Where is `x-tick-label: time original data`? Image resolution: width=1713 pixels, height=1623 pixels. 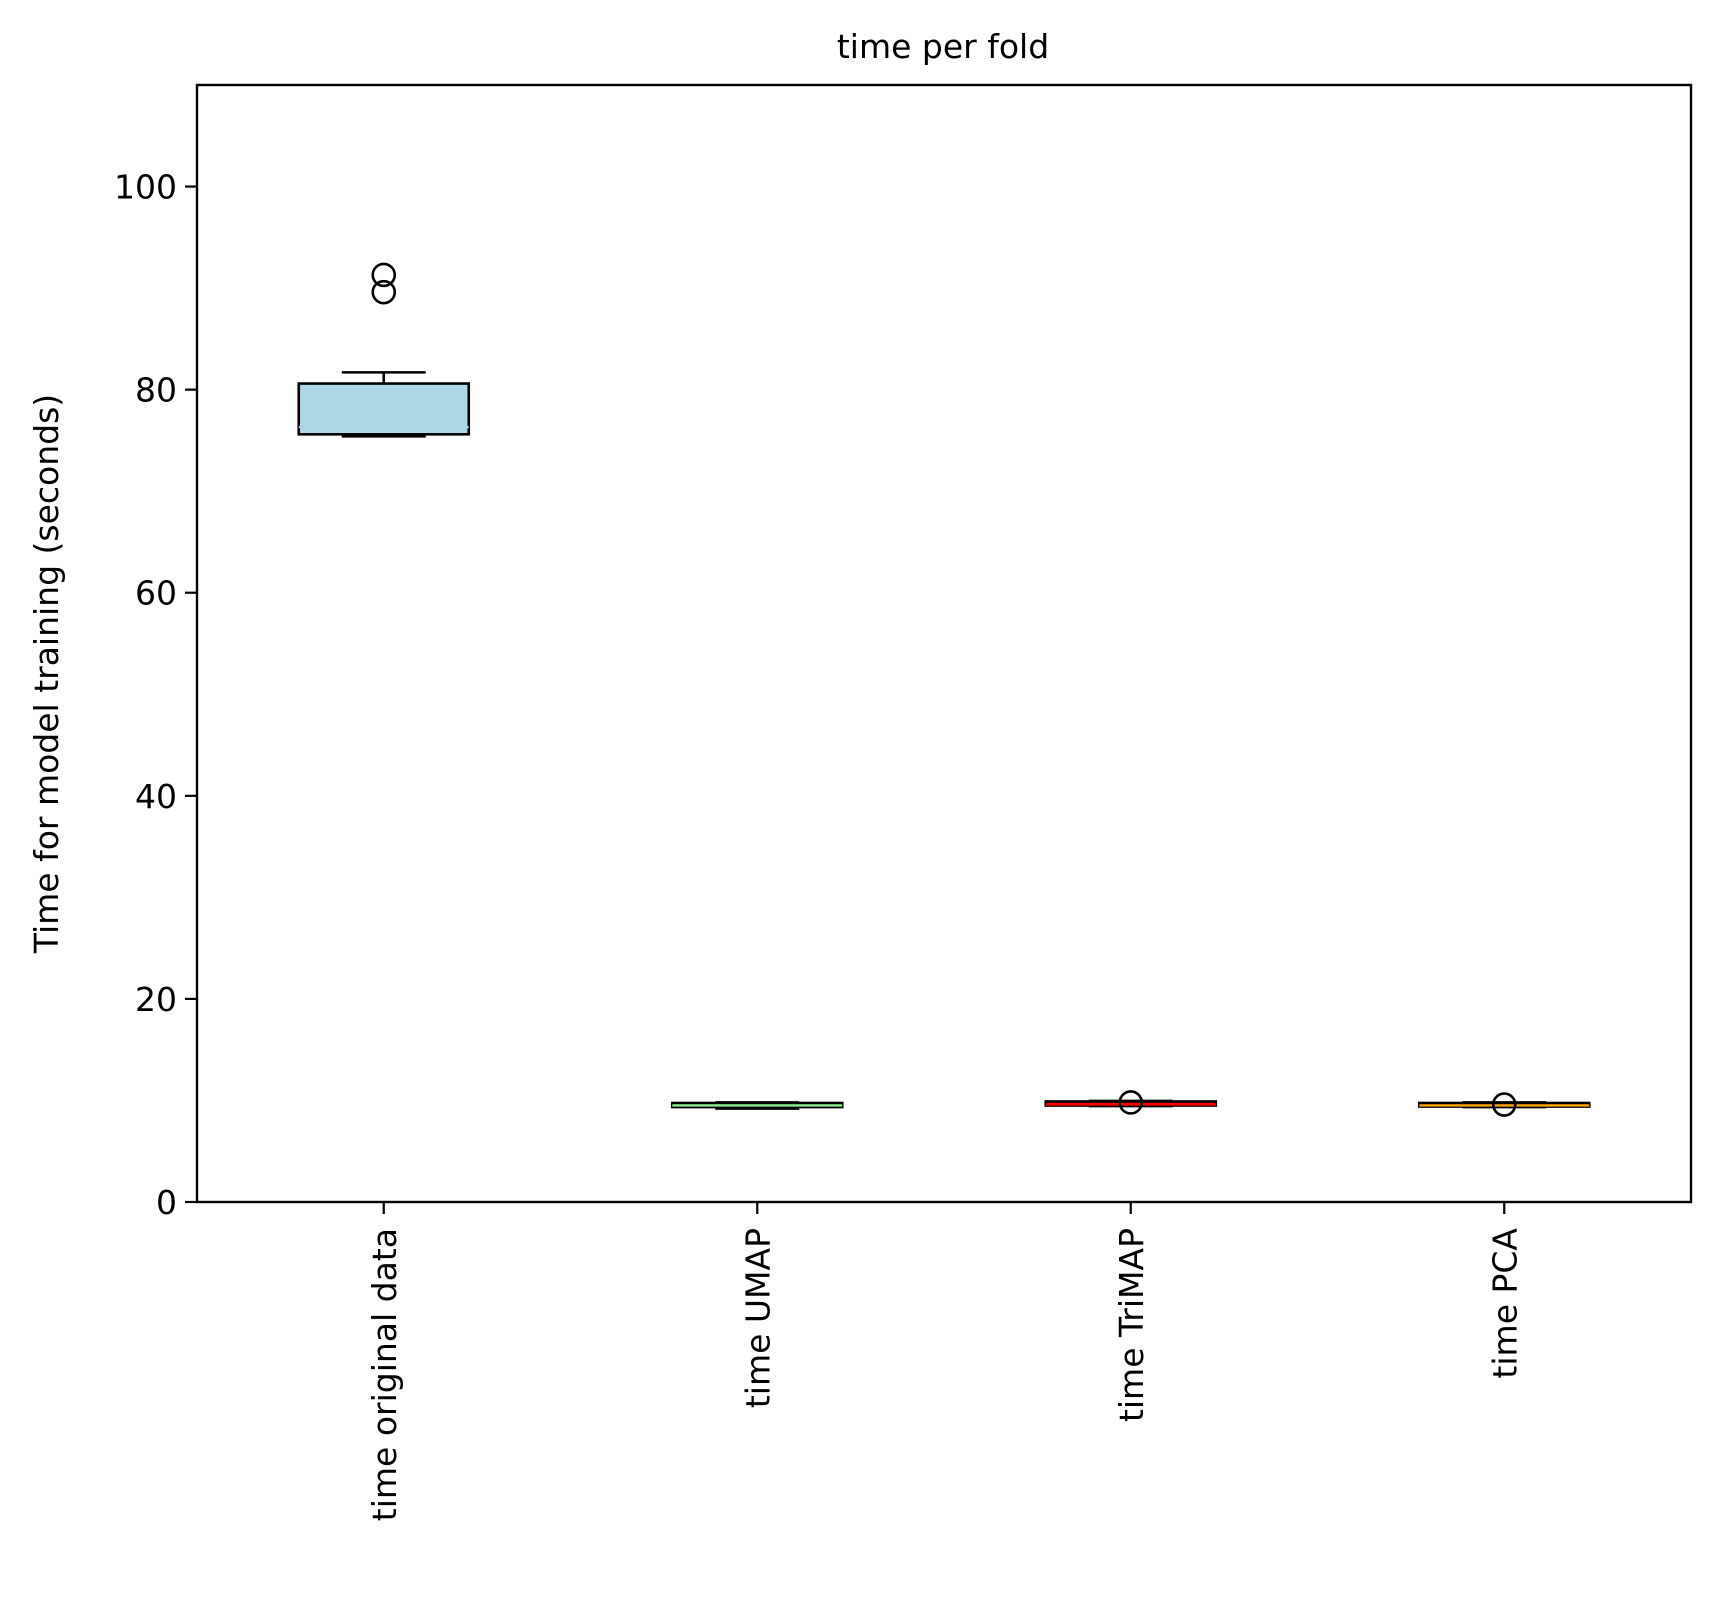
x-tick-label: time original data is located at coordinates (384, 1374).